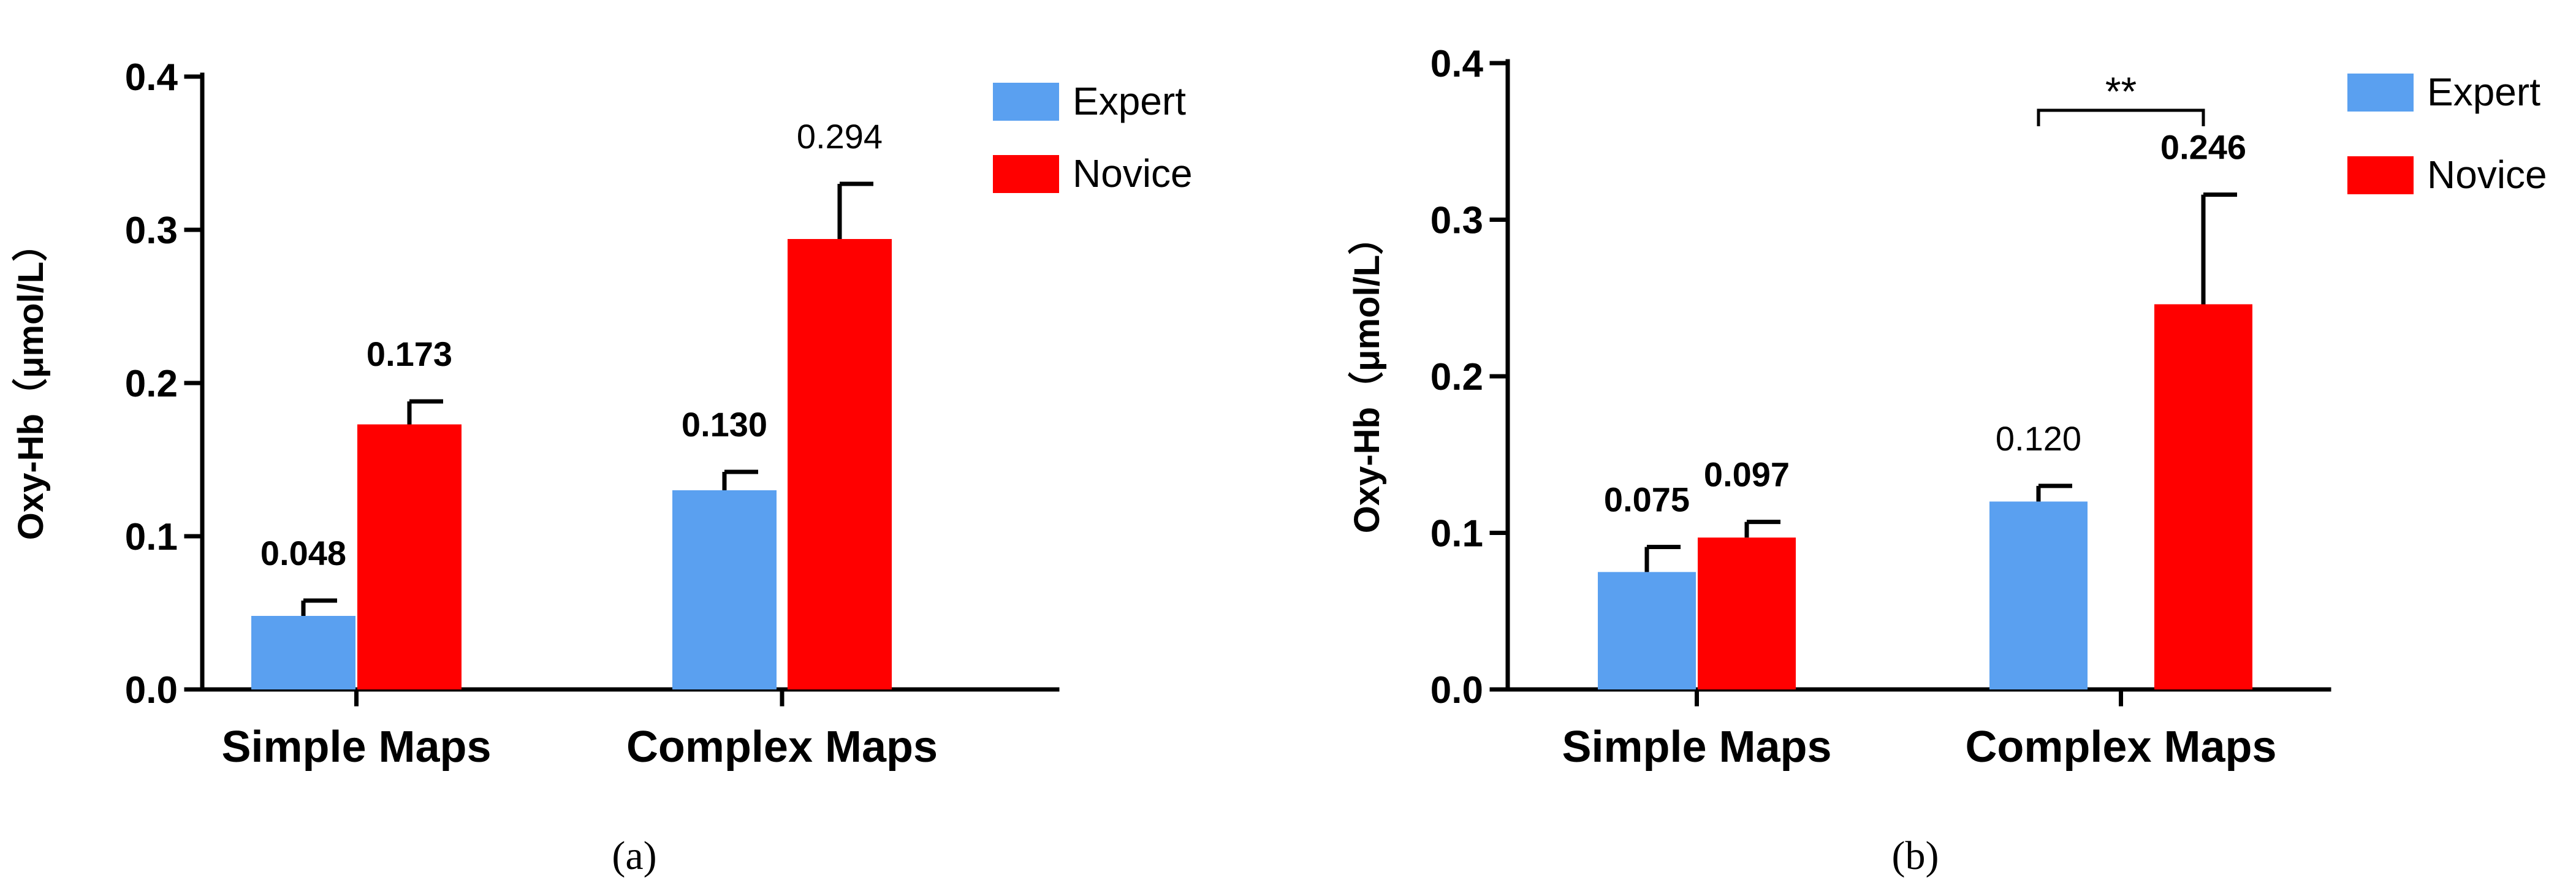  Describe the element at coordinates (634, 855) in the screenshot. I see `caption-a: (a)` at that location.